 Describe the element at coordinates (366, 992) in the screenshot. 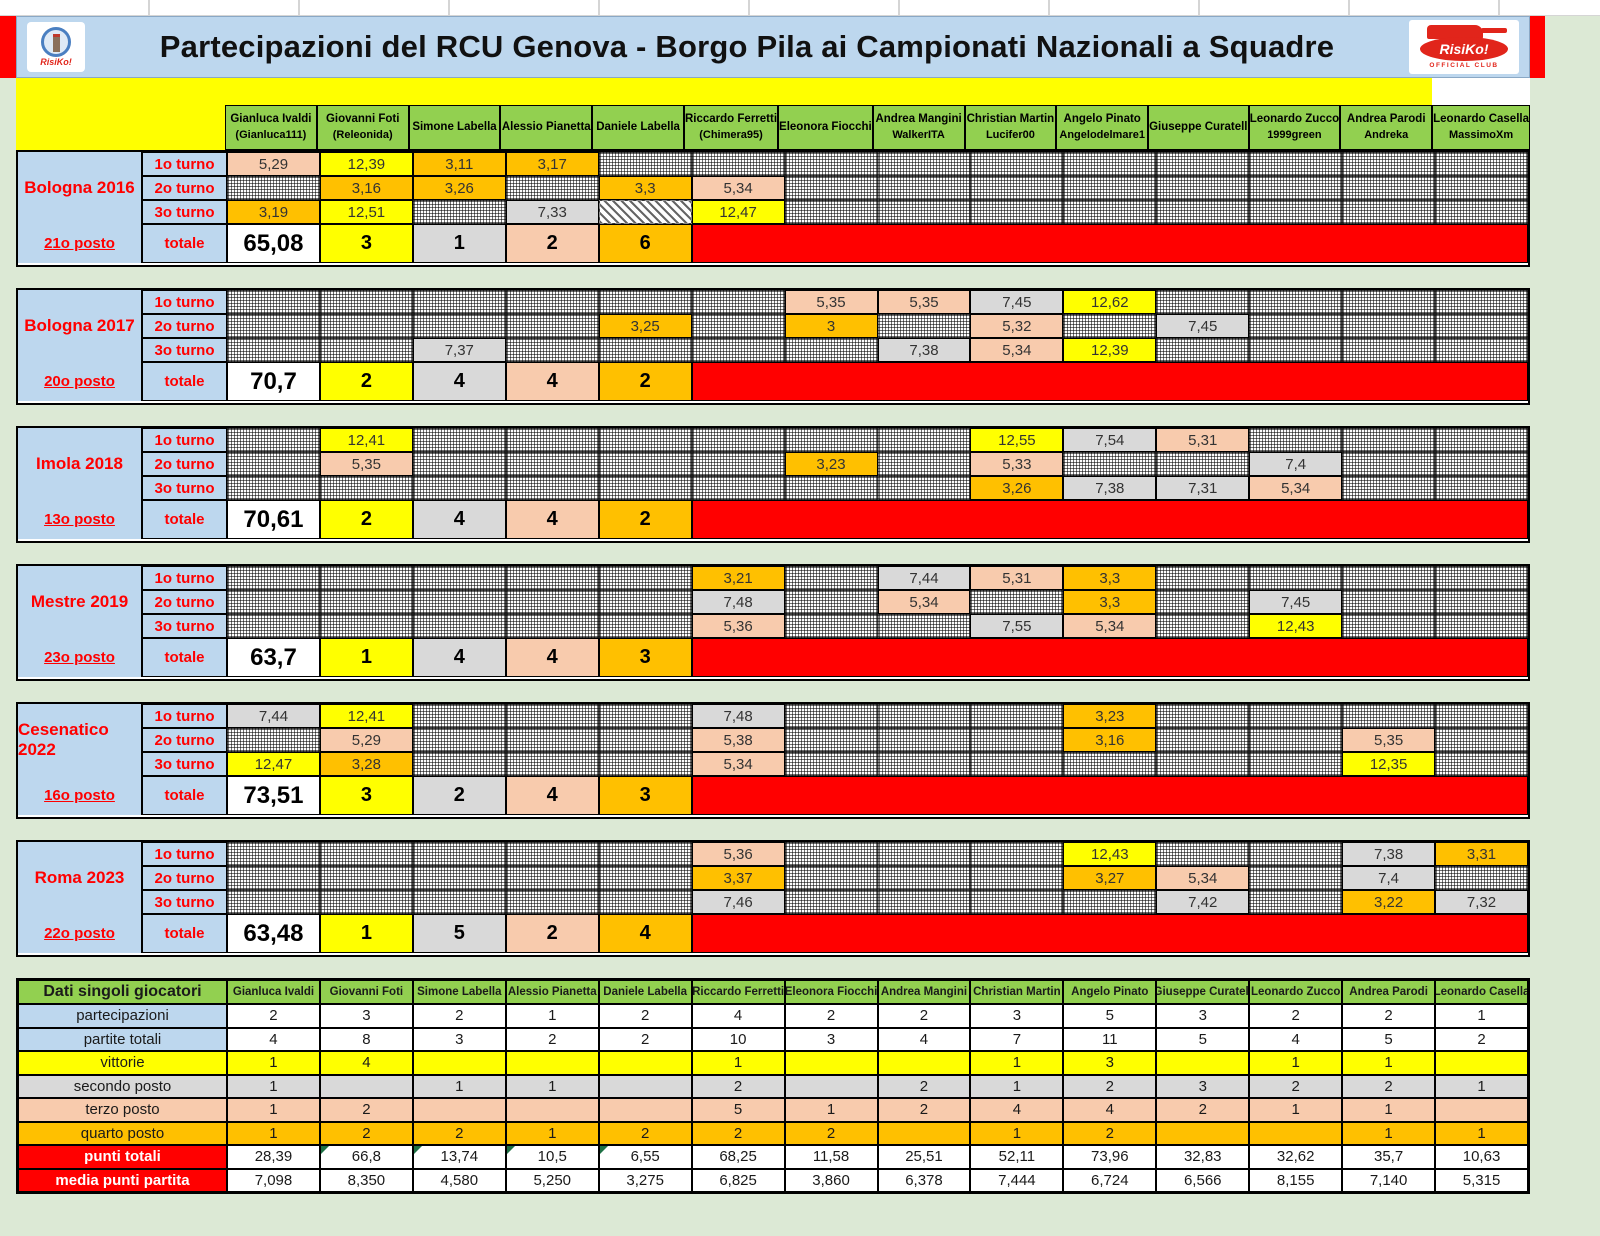

I see `summary-player-header: Giovanni Foti` at that location.